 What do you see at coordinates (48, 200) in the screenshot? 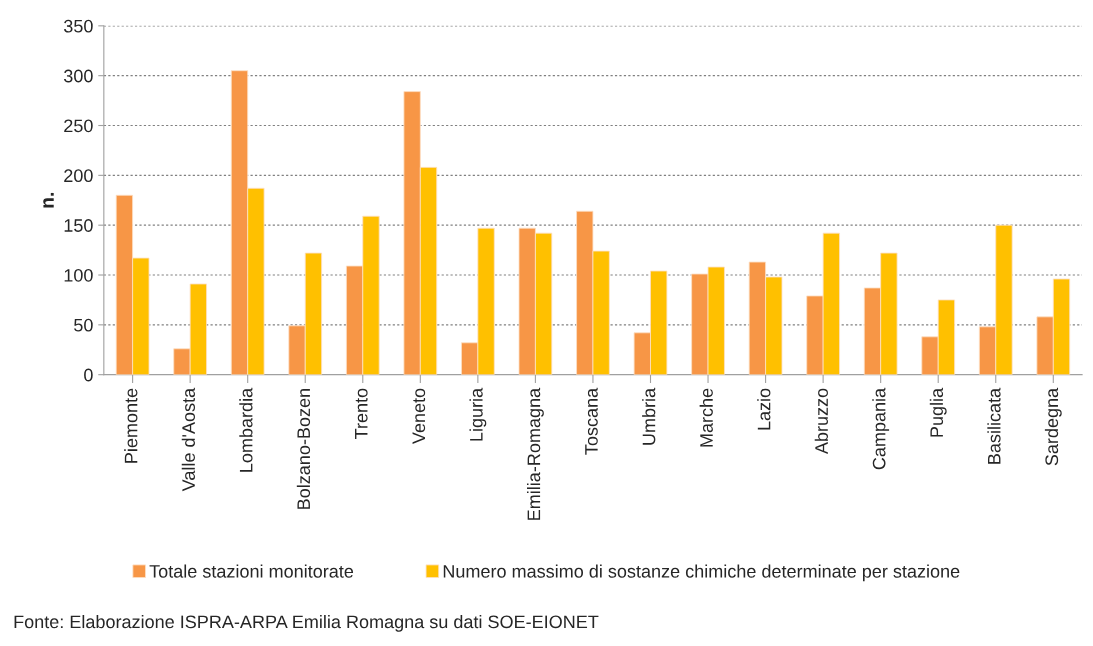
I see `y-axis-title: n.` at bounding box center [48, 200].